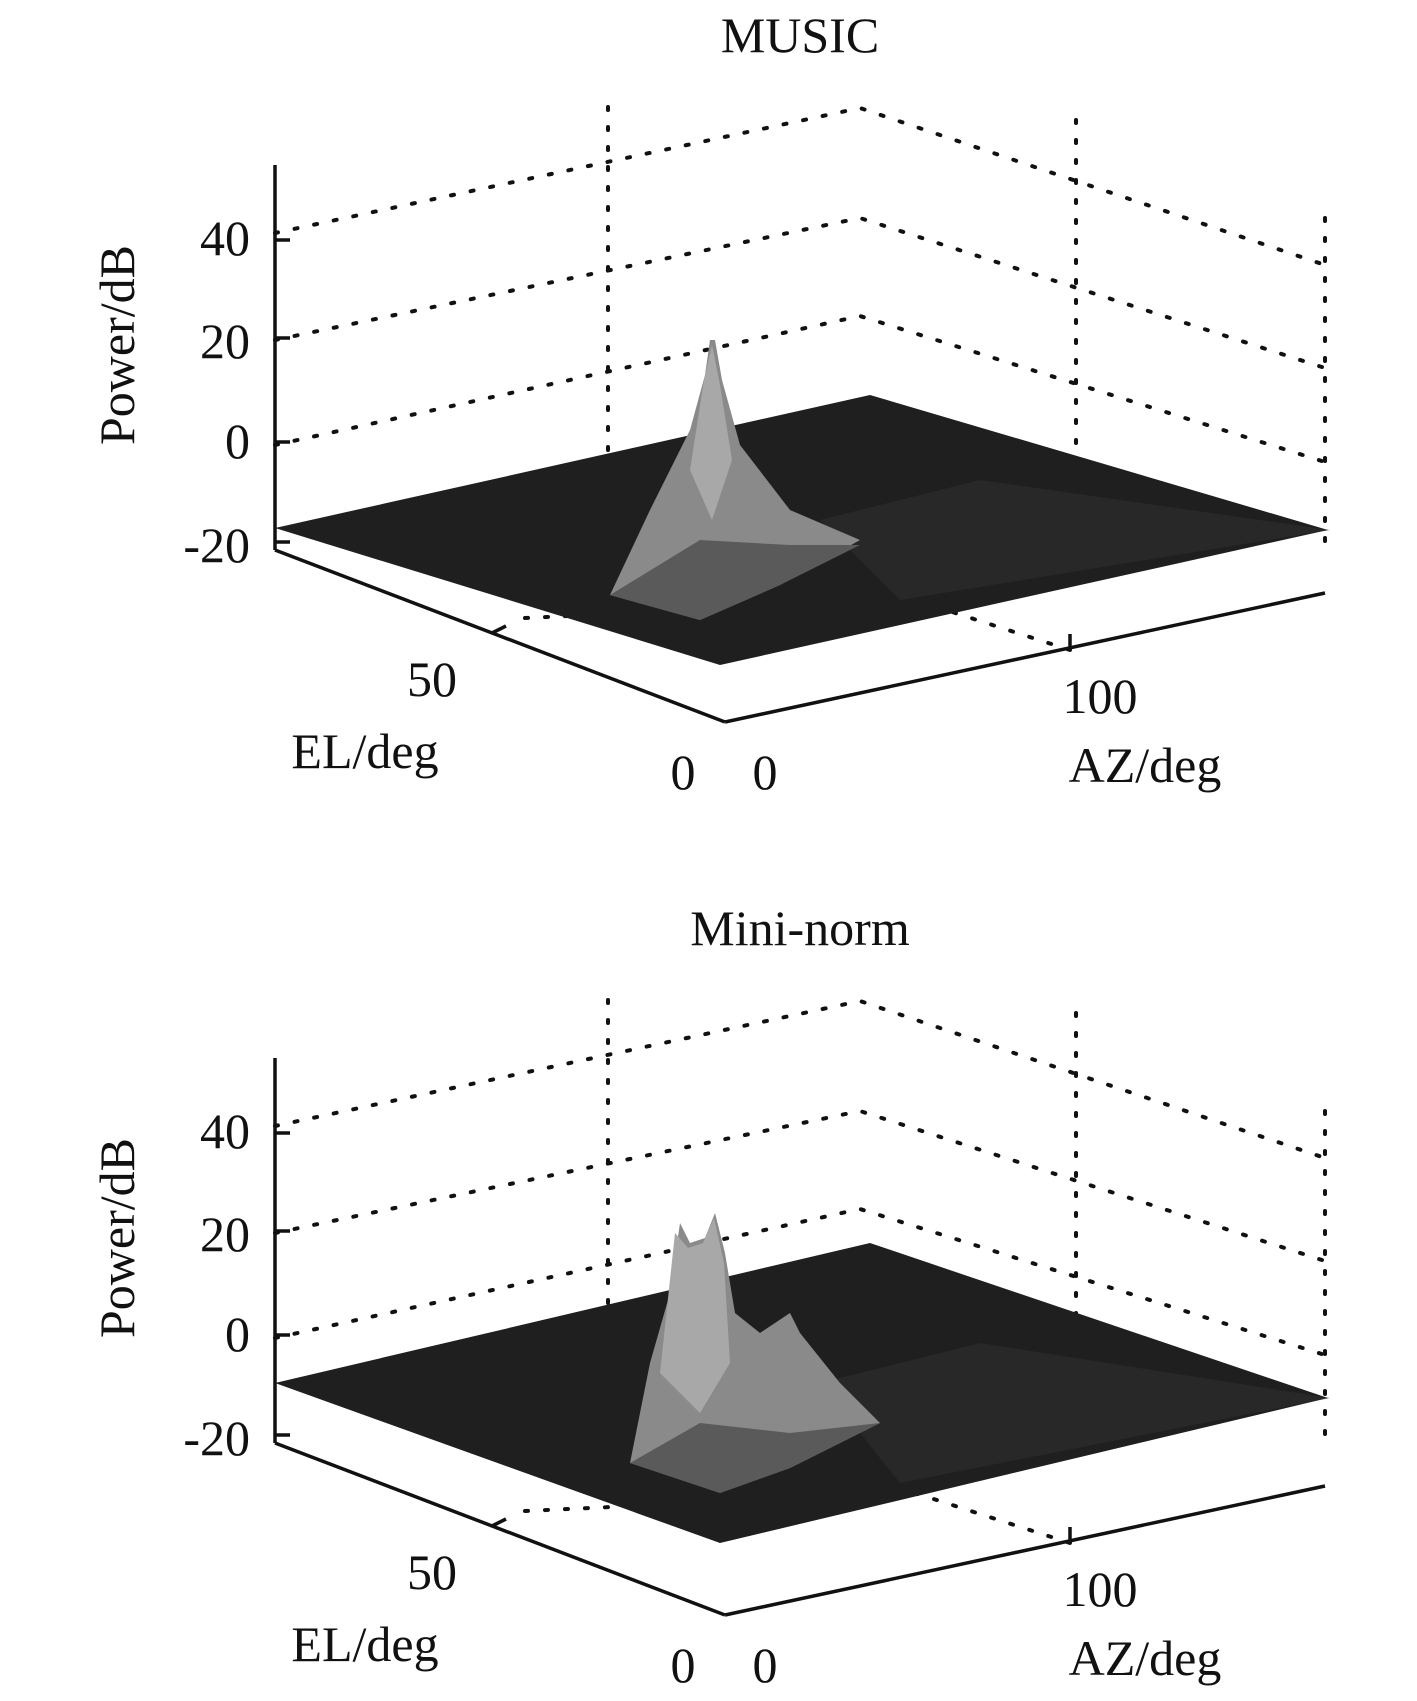 This screenshot has width=1417, height=1701. I want to click on chart-title: MUSIC, so click(800, 35).